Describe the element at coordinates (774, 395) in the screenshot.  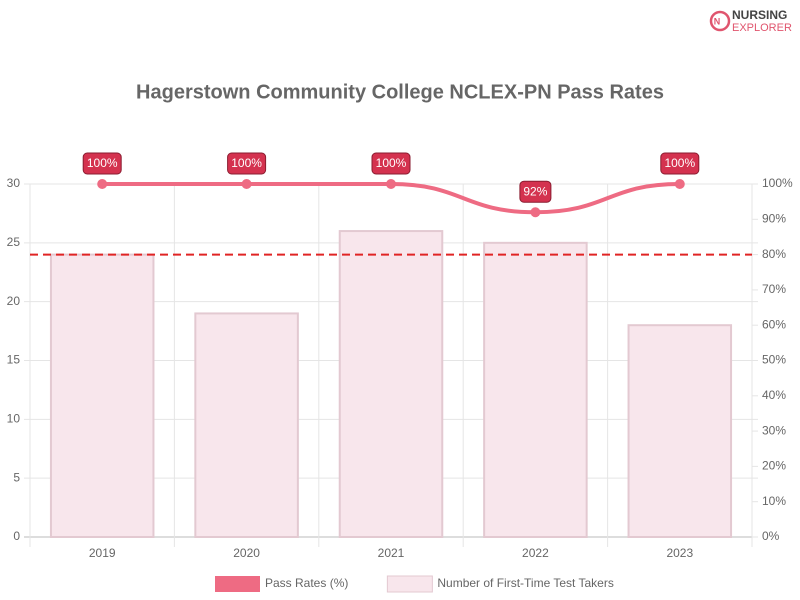
I see `y2-tick-label: 40%` at that location.